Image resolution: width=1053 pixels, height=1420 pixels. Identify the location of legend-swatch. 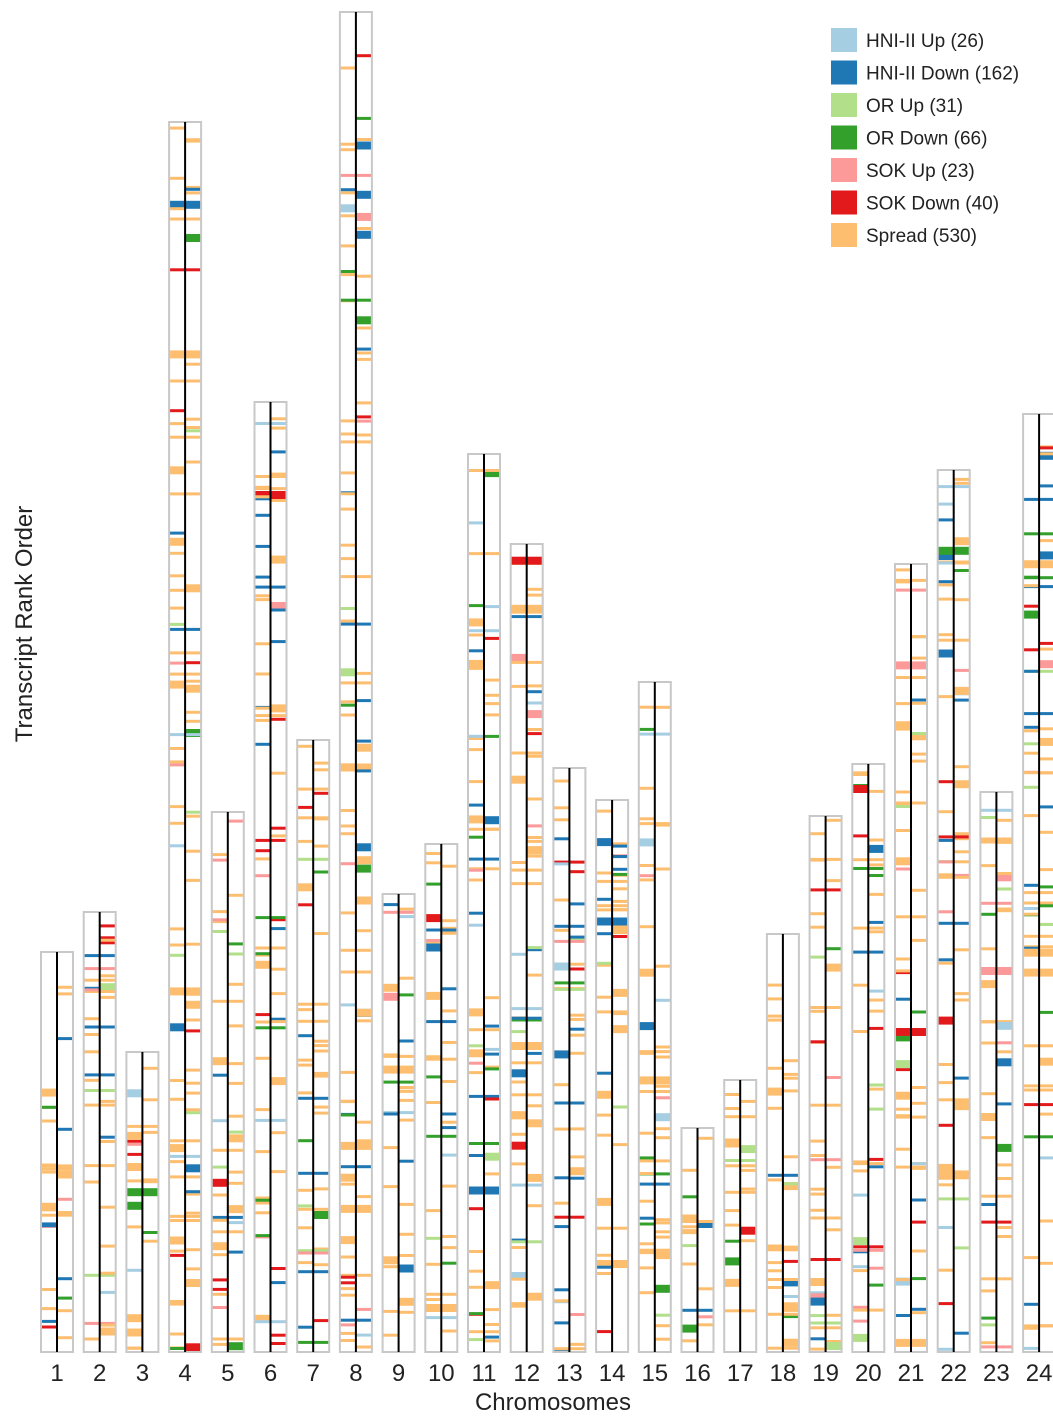
(844, 202).